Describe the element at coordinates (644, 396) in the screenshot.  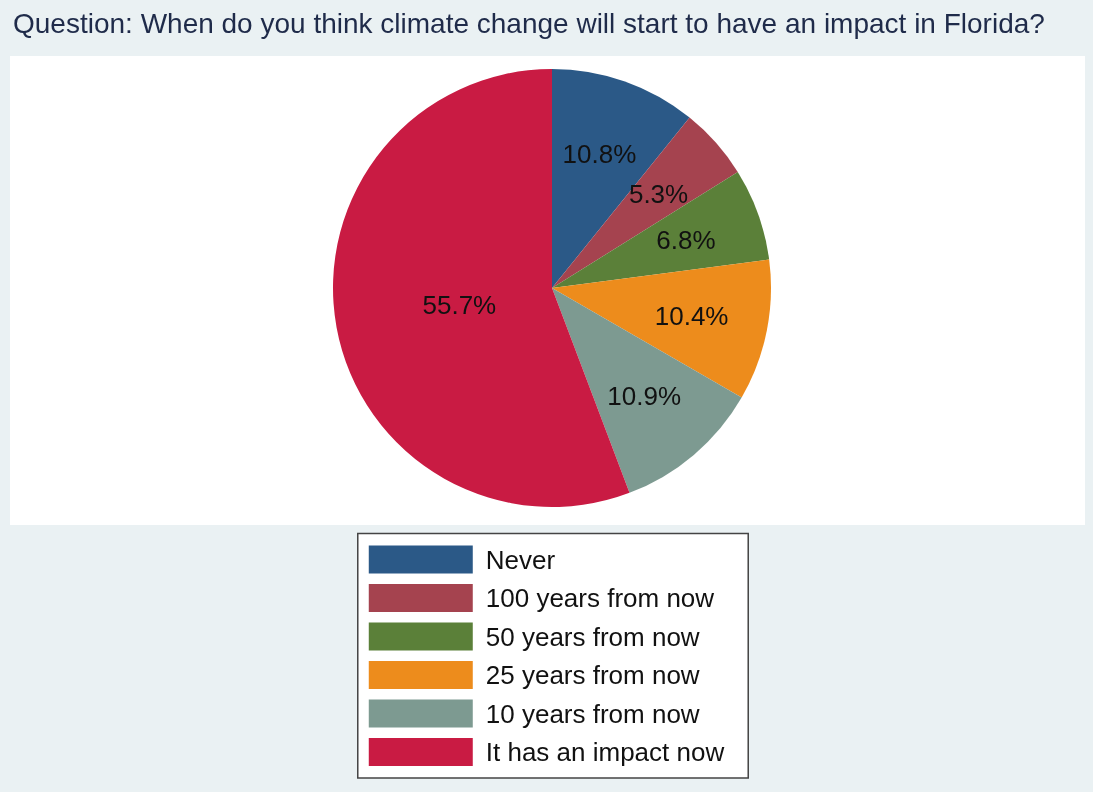
I see `data-label: 10.9%` at that location.